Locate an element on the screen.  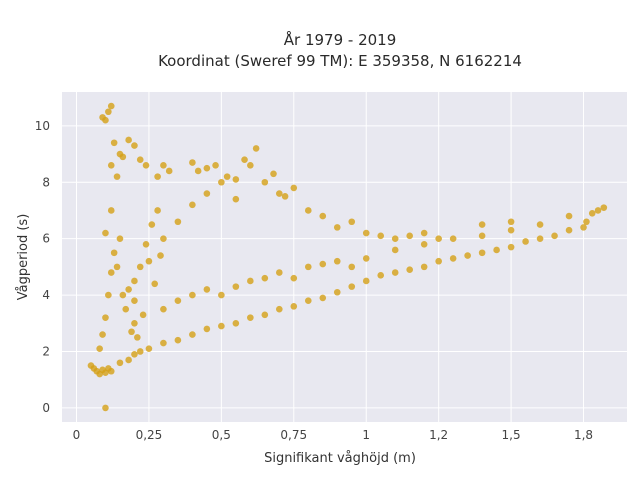
y-tick-label: 0 is located at coordinates (46, 408).